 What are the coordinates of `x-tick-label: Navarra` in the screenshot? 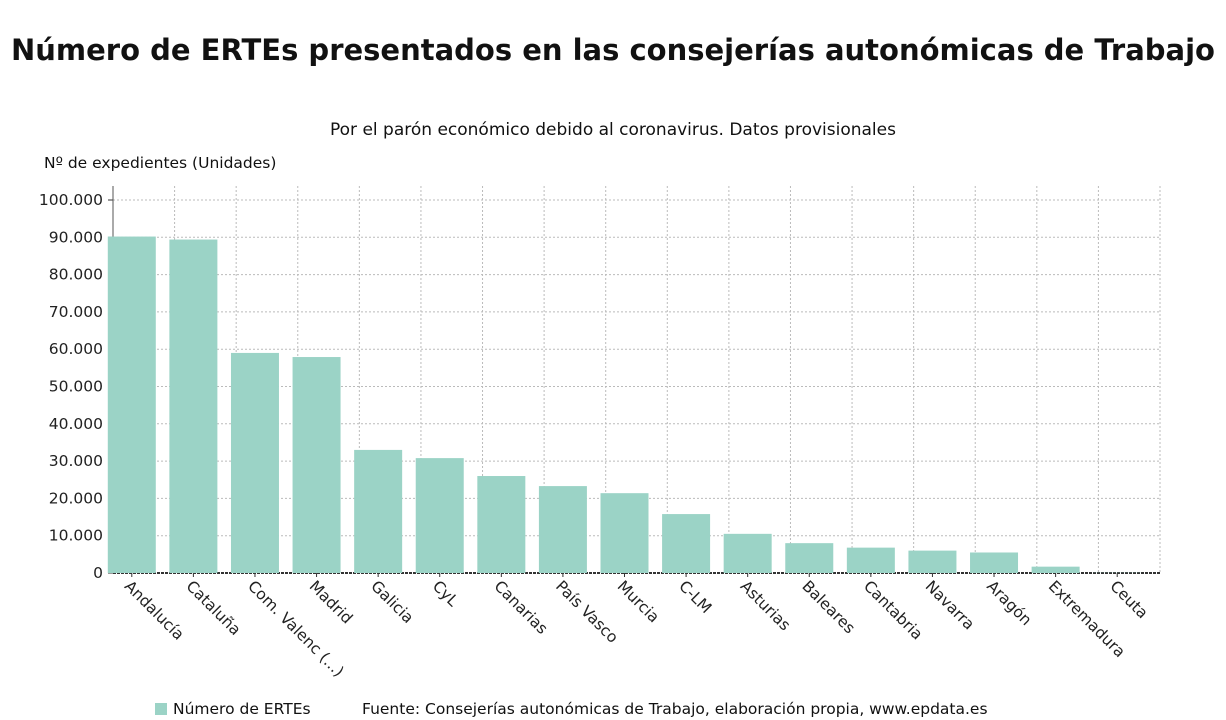 It's located at (950, 605).